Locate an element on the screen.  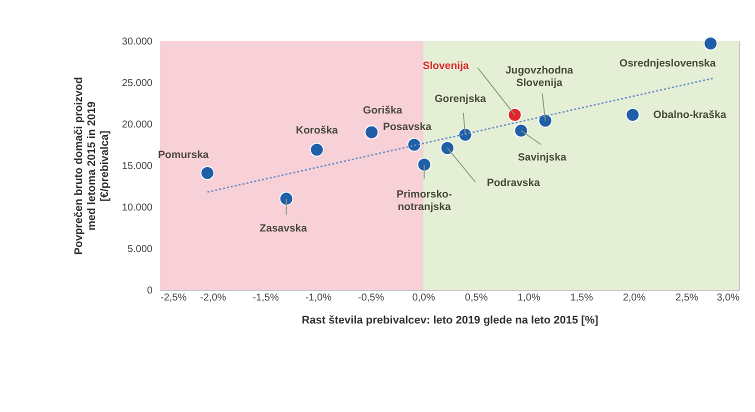
annotation: Gorenjska is located at coordinates (460, 98).